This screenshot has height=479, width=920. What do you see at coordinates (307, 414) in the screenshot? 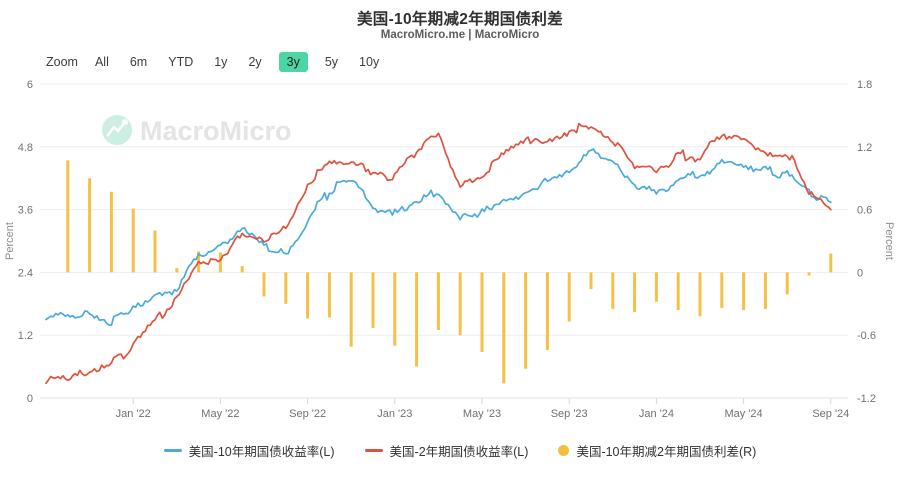
I see `x-axis-label: Sep '22` at bounding box center [307, 414].